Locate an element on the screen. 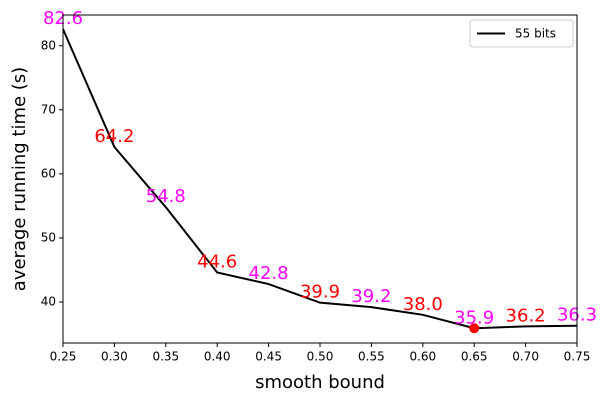  legend-label: 55 bits is located at coordinates (535, 34).